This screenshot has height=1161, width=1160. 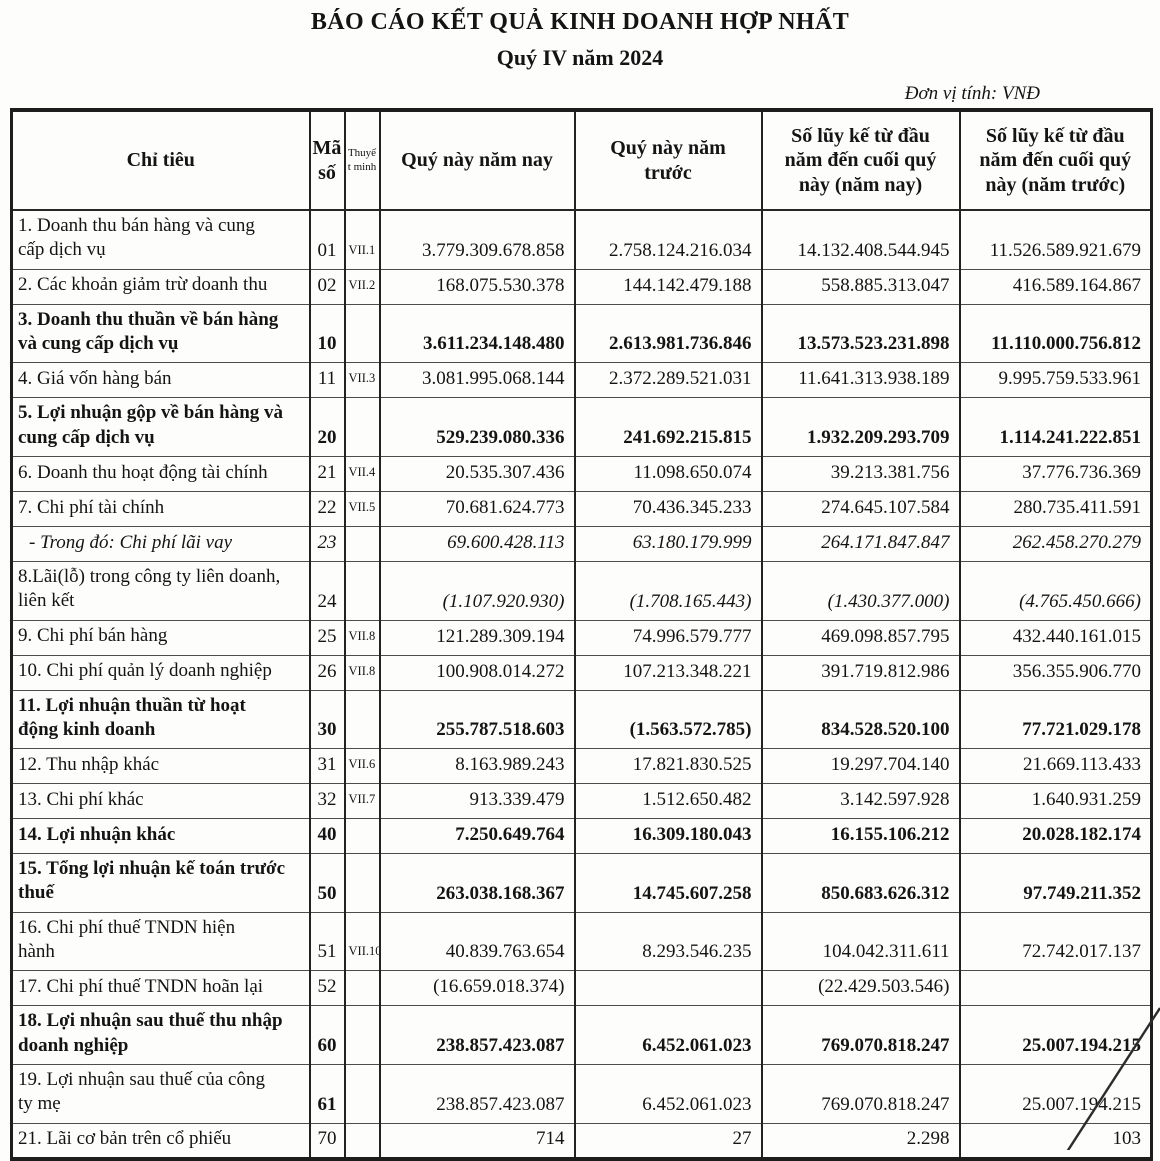 What do you see at coordinates (667, 672) in the screenshot?
I see `value-quarter-last-year: 107.213.348.221` at bounding box center [667, 672].